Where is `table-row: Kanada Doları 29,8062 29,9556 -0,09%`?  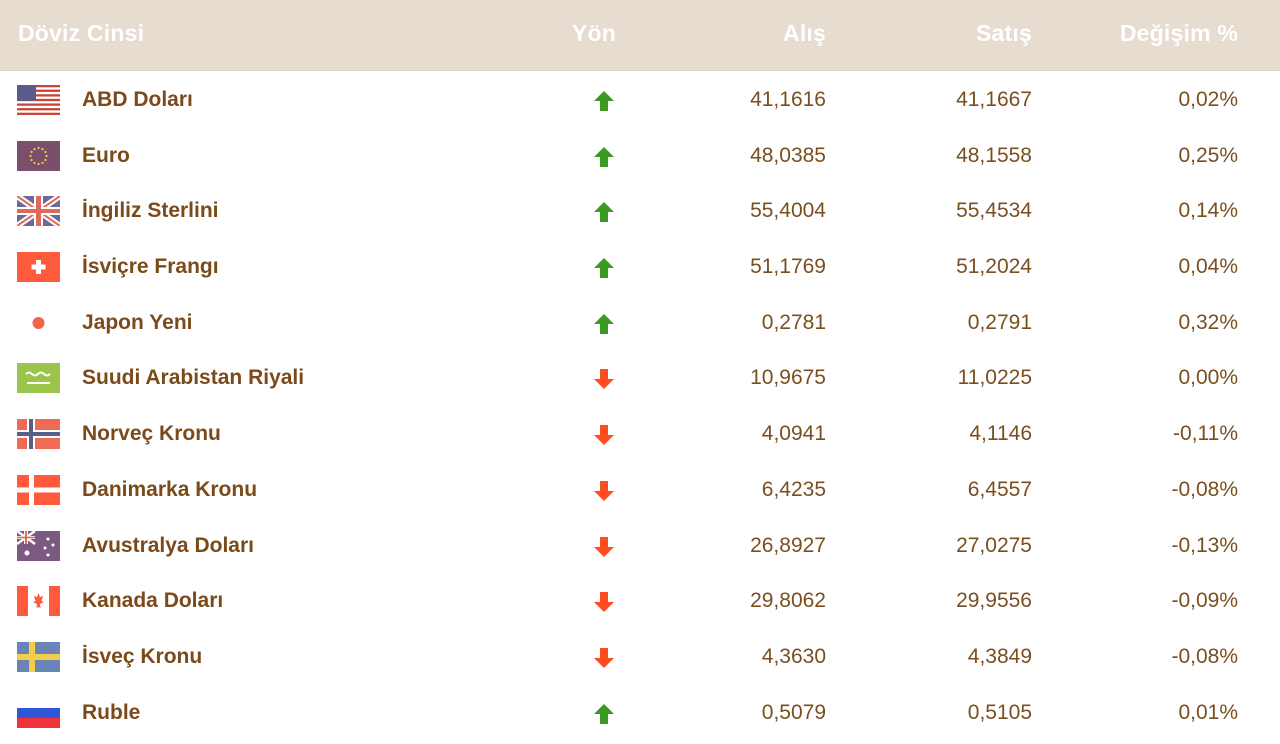
table-row: Kanada Doları 29,8062 29,9556 -0,09% is located at coordinates (640, 601).